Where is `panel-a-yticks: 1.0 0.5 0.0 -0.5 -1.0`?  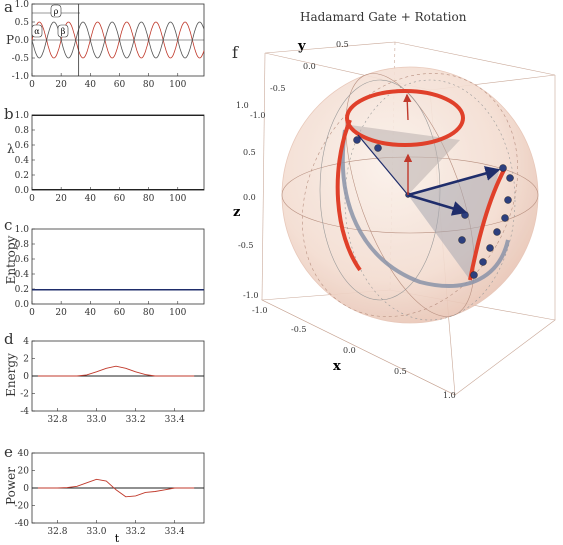 panel-a-yticks: 1.0 0.5 0.0 -0.5 -1.0 is located at coordinates (23, 41).